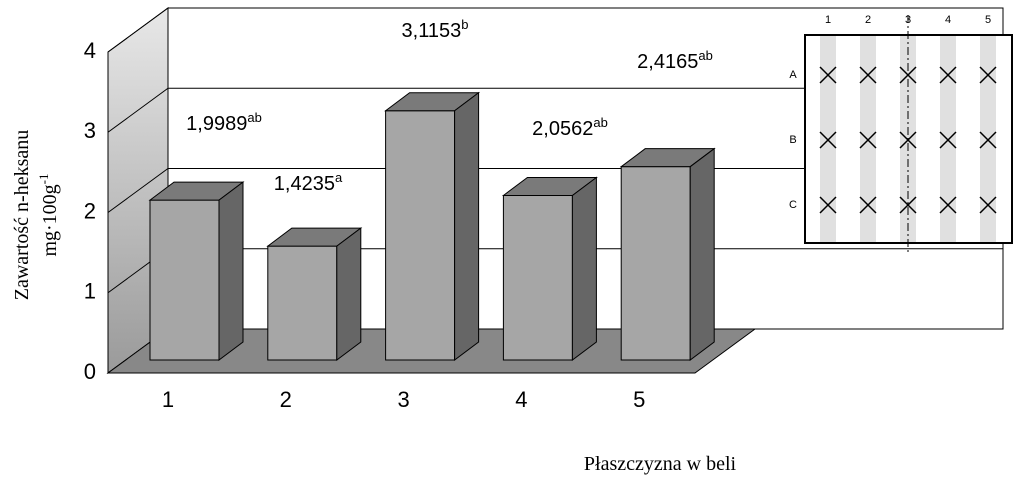  What do you see at coordinates (90, 291) in the screenshot?
I see `y-tick-label: 1` at bounding box center [90, 291].